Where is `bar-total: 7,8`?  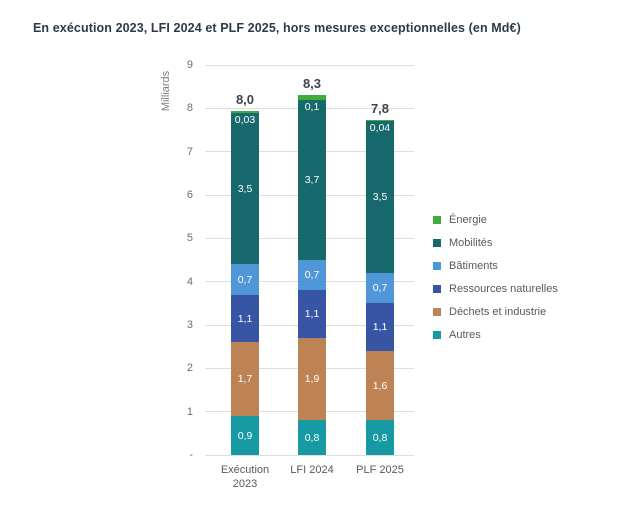 bar-total: 7,8 is located at coordinates (380, 108).